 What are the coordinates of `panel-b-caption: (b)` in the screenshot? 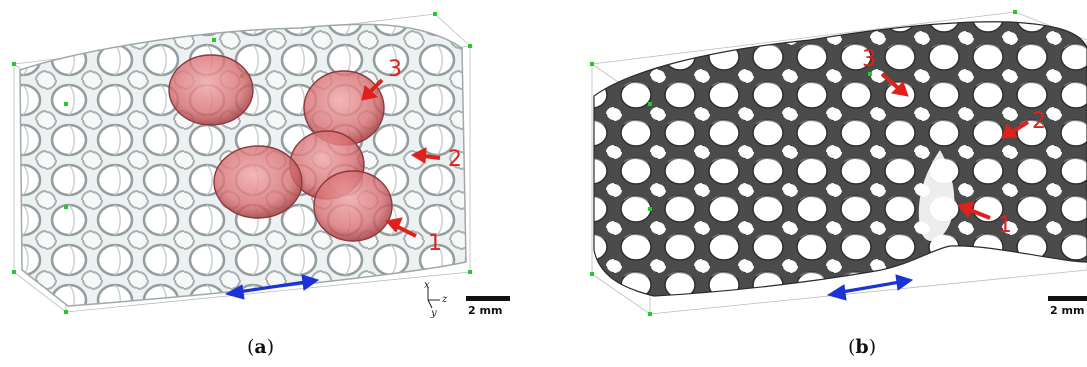 It's located at (862, 347).